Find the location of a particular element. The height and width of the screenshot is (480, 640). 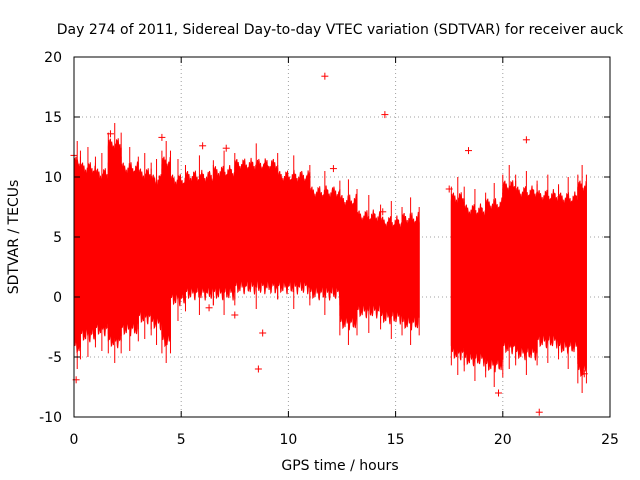

y-tick-label: 10 is located at coordinates (53, 178).